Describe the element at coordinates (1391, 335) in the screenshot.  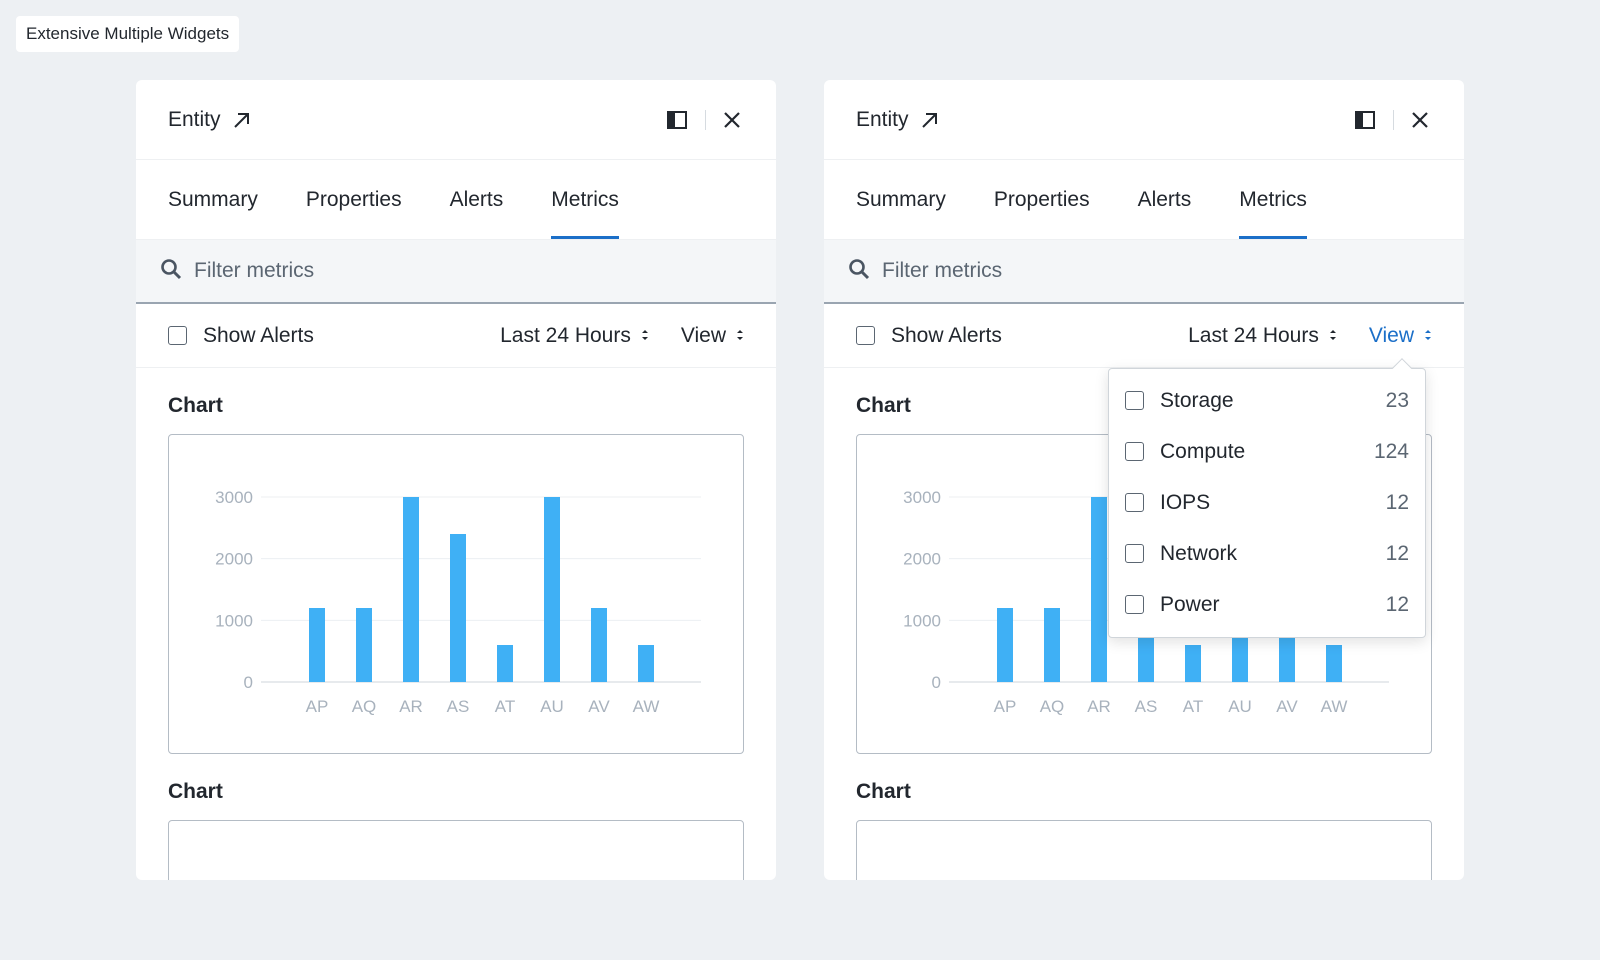
I see `view-select-label: View` at that location.